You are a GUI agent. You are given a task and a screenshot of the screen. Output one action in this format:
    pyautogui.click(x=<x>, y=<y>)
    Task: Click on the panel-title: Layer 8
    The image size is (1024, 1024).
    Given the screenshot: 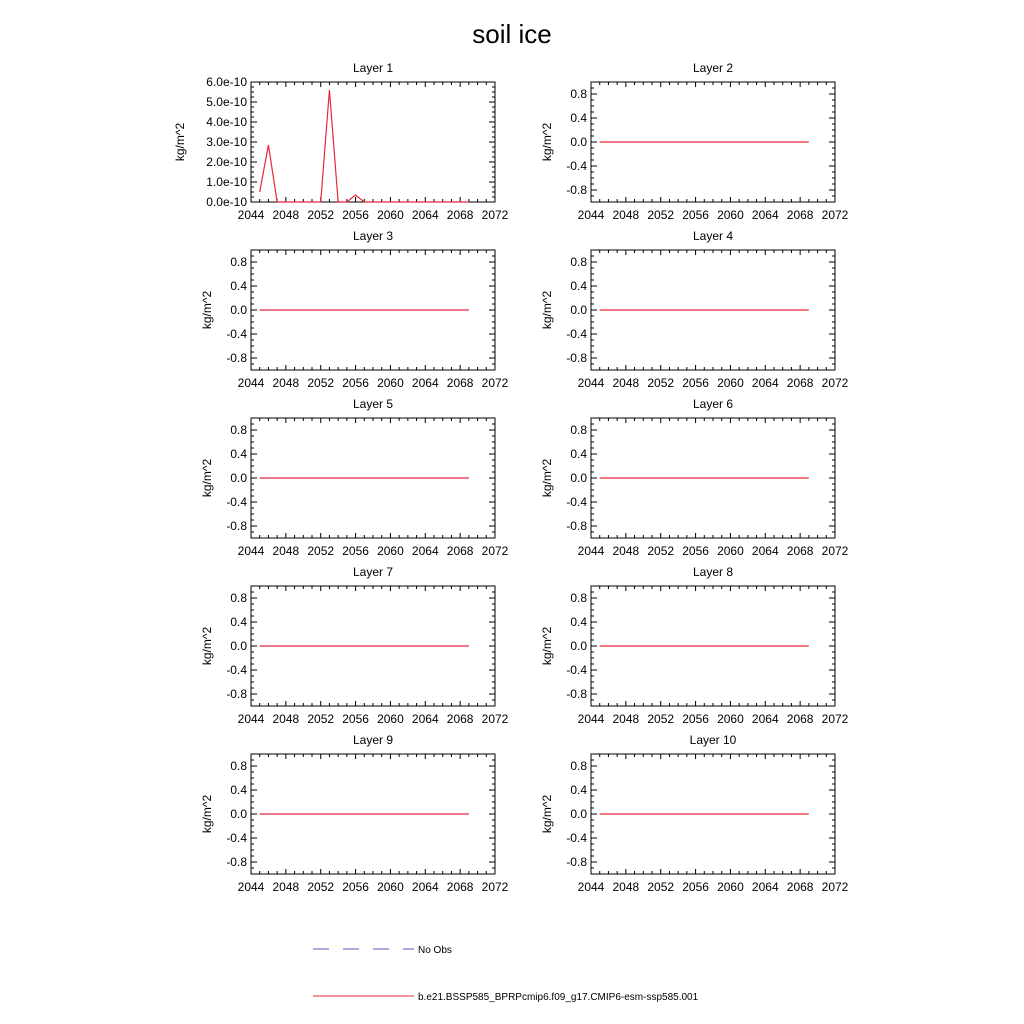 What is the action you would take?
    pyautogui.click(x=713, y=572)
    